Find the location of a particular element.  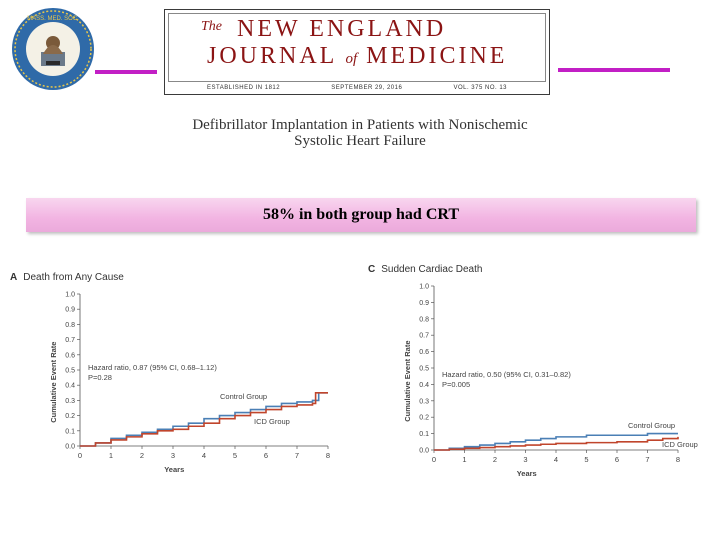

banner-text: 58% in both group had CRT is located at coordinates (361, 214).